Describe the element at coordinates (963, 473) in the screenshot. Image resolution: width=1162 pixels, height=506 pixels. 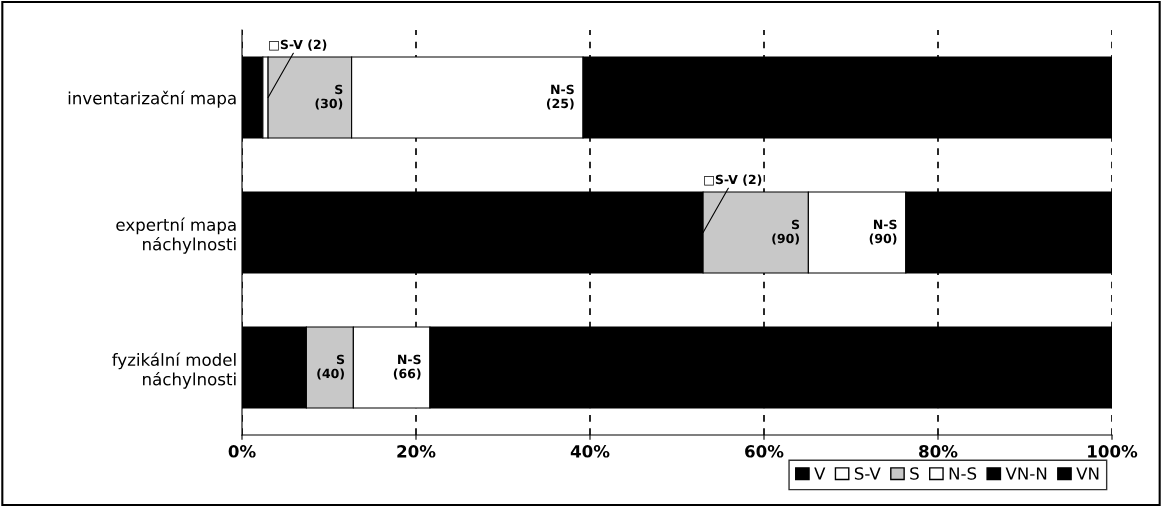
I see `legend-label: N-S` at that location.